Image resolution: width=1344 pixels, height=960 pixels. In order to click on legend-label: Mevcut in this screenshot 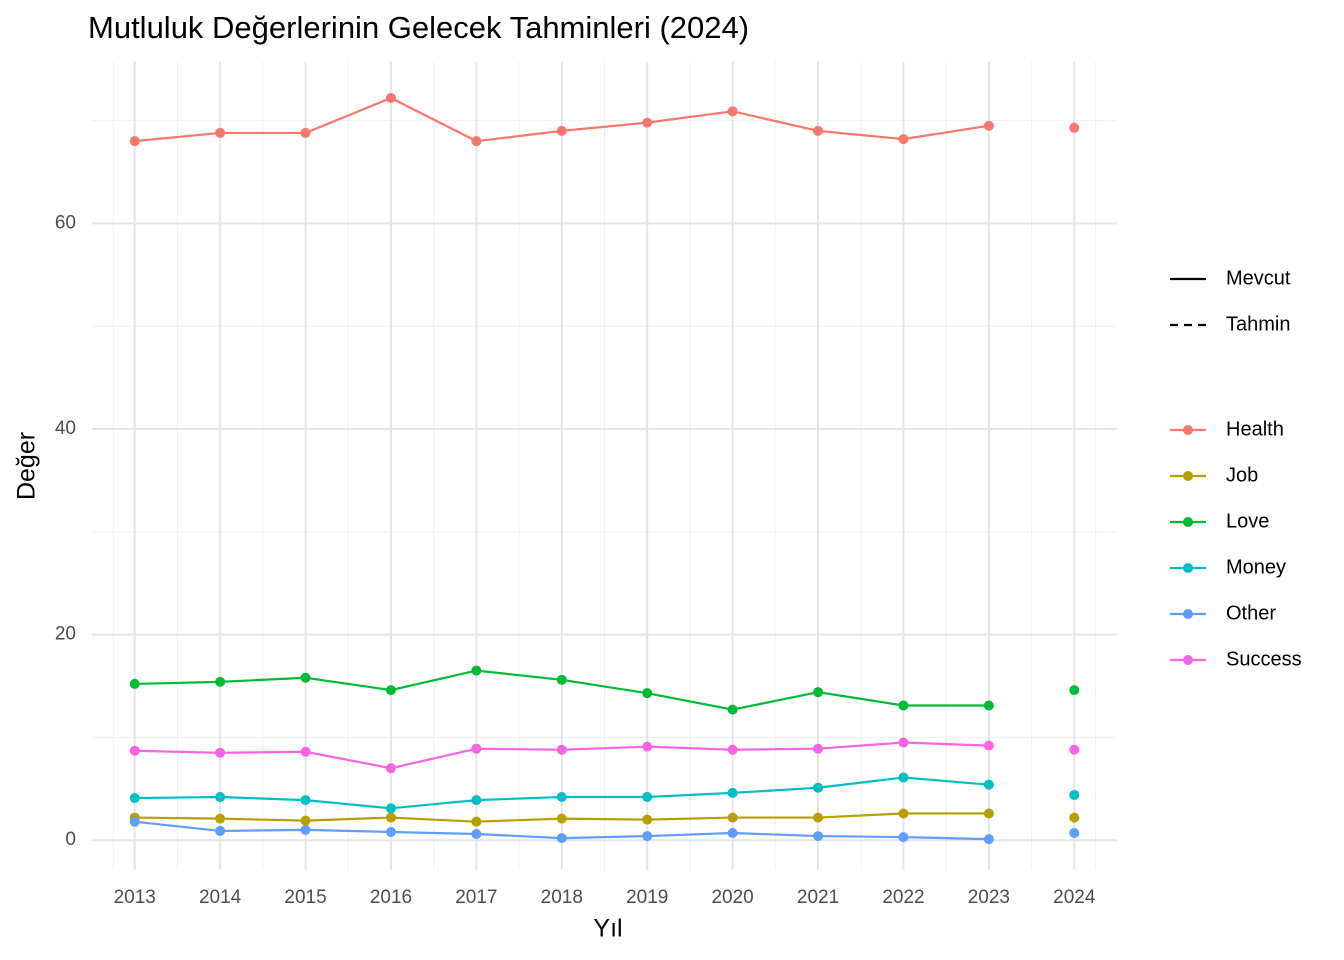, I will do `click(1258, 278)`.